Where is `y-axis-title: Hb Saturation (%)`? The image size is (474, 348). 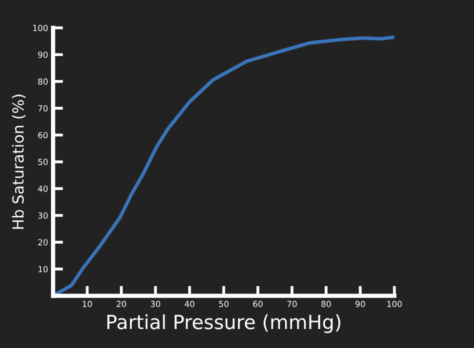
y-axis-title: Hb Saturation (%) is located at coordinates (19, 161).